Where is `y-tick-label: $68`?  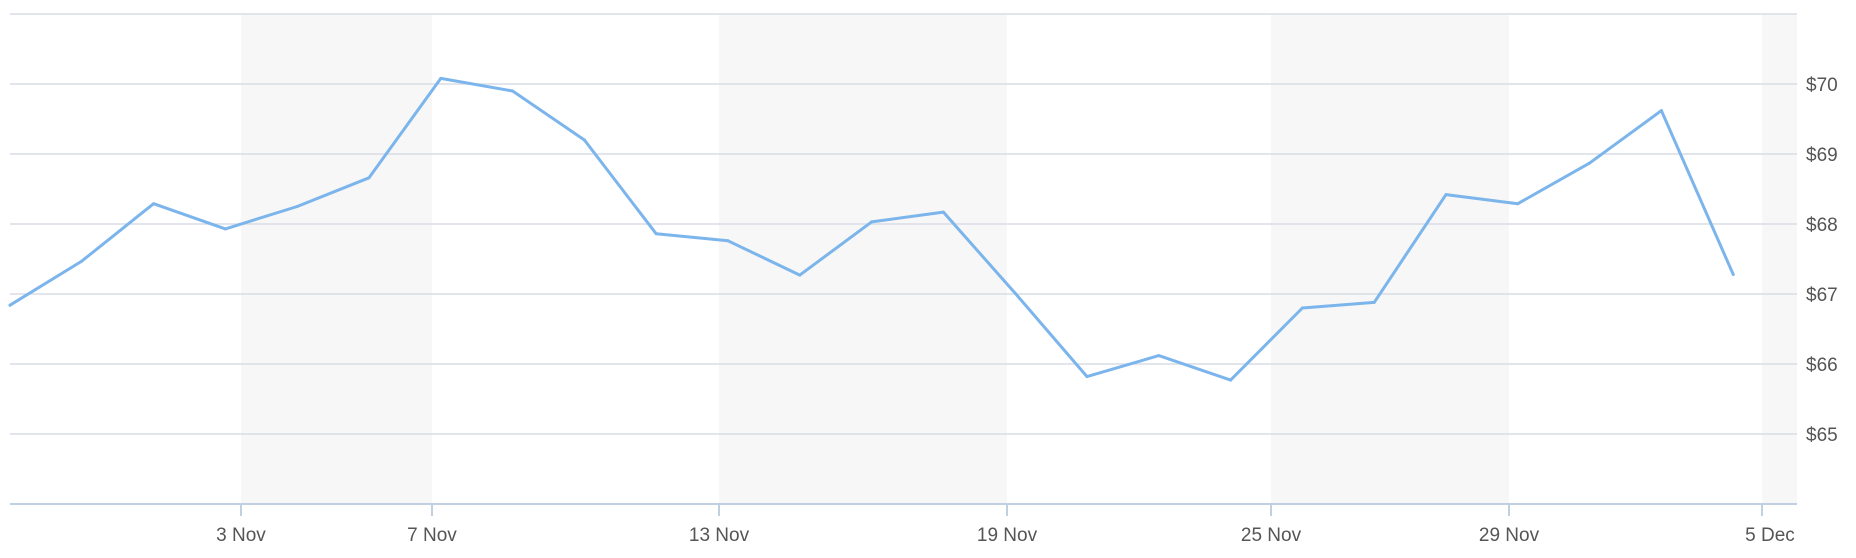 y-tick-label: $68 is located at coordinates (1822, 225).